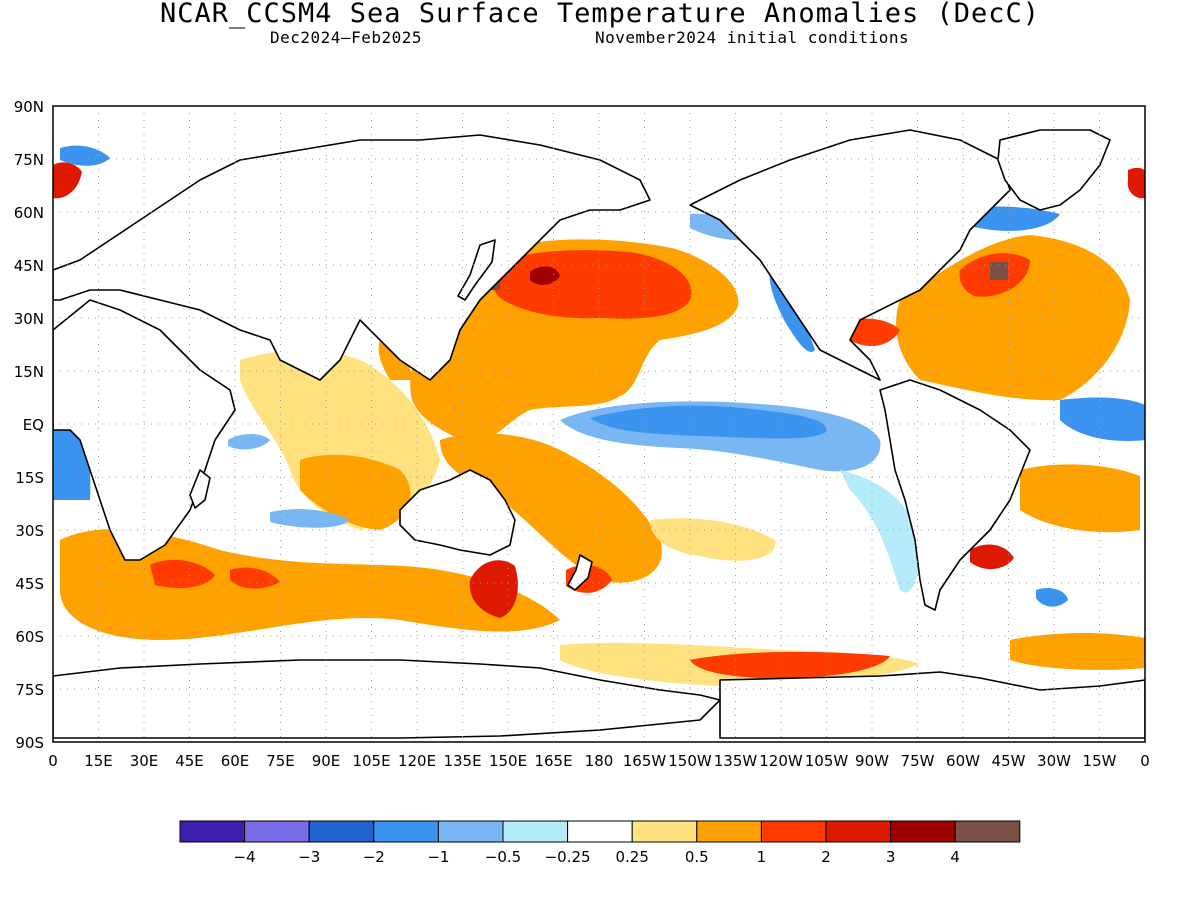 This screenshot has width=1200, height=900. What do you see at coordinates (545, 275) in the screenshot?
I see `very-warm-kuroshio` at bounding box center [545, 275].